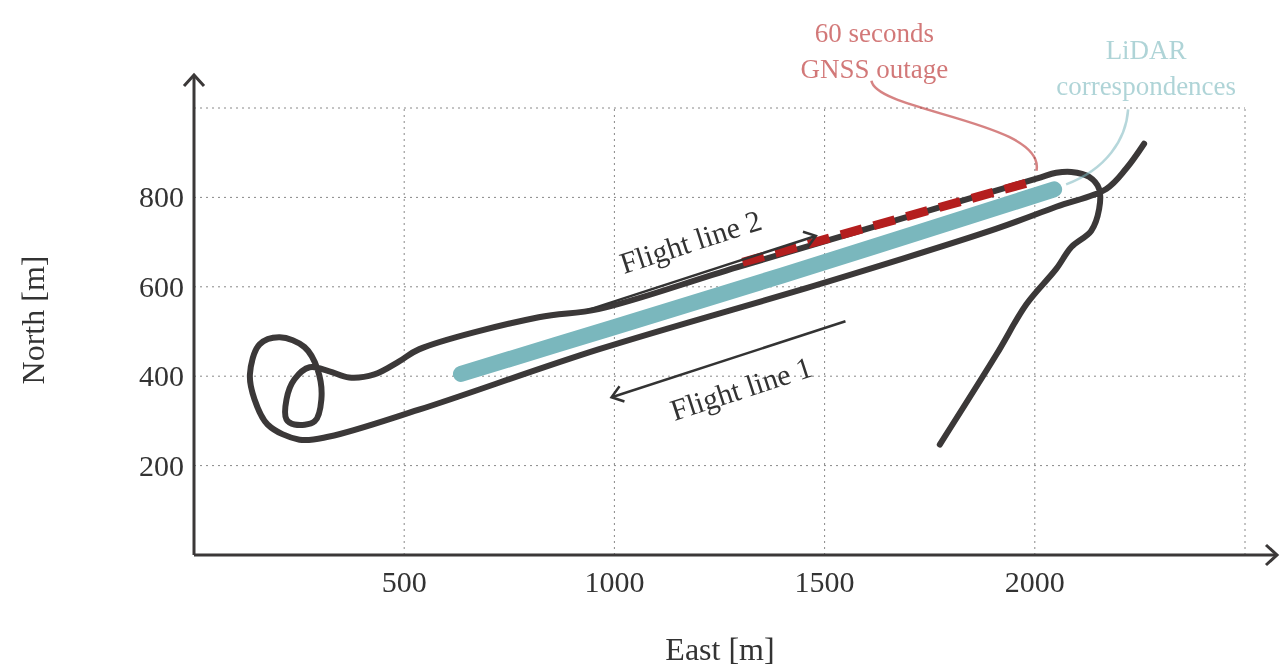 The height and width of the screenshot is (669, 1280). Describe the element at coordinates (824, 581) in the screenshot. I see `x-tick-label: 1500` at that location.